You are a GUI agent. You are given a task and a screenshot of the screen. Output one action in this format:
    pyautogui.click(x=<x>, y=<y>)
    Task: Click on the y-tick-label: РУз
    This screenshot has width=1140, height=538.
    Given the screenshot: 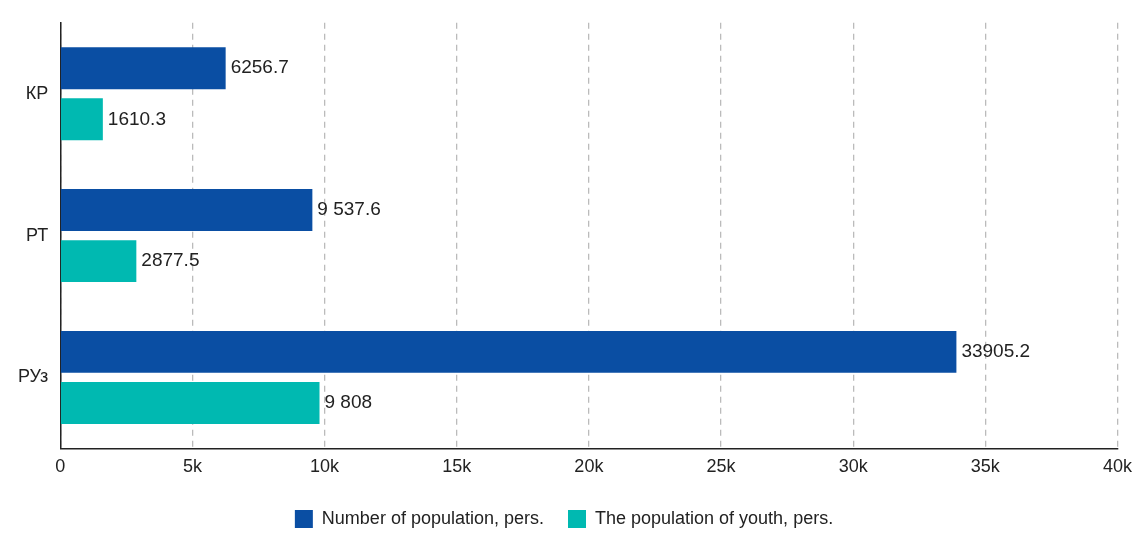 What is the action you would take?
    pyautogui.click(x=33, y=376)
    